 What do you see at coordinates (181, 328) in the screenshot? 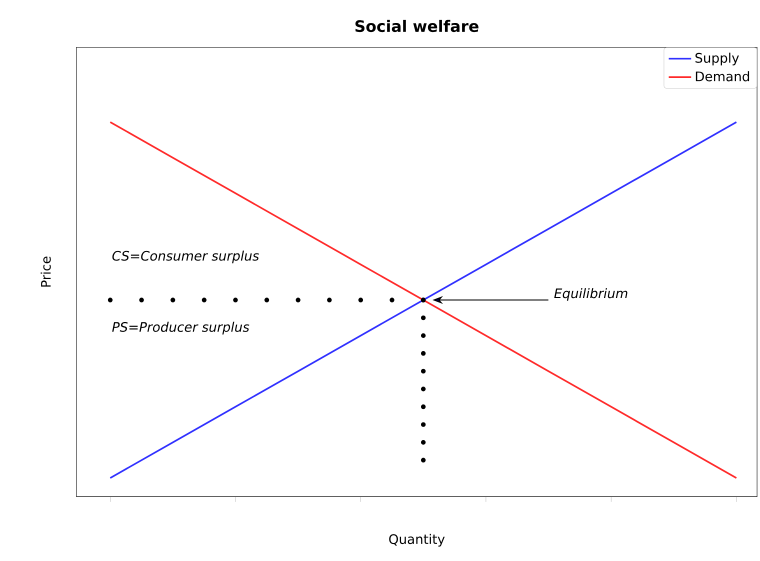
I see `annotation: PS=Producer surplus` at bounding box center [181, 328].